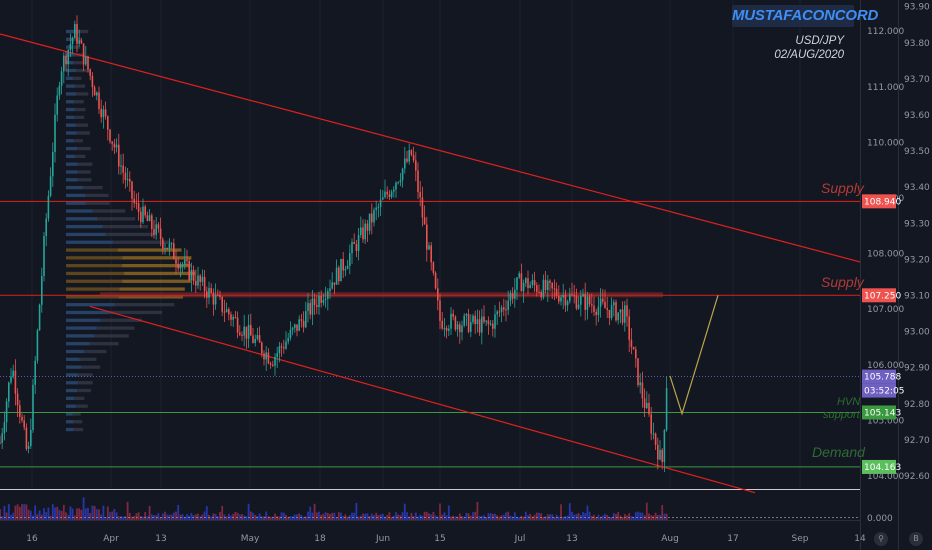  I want to click on b-icon: B, so click(916, 539).